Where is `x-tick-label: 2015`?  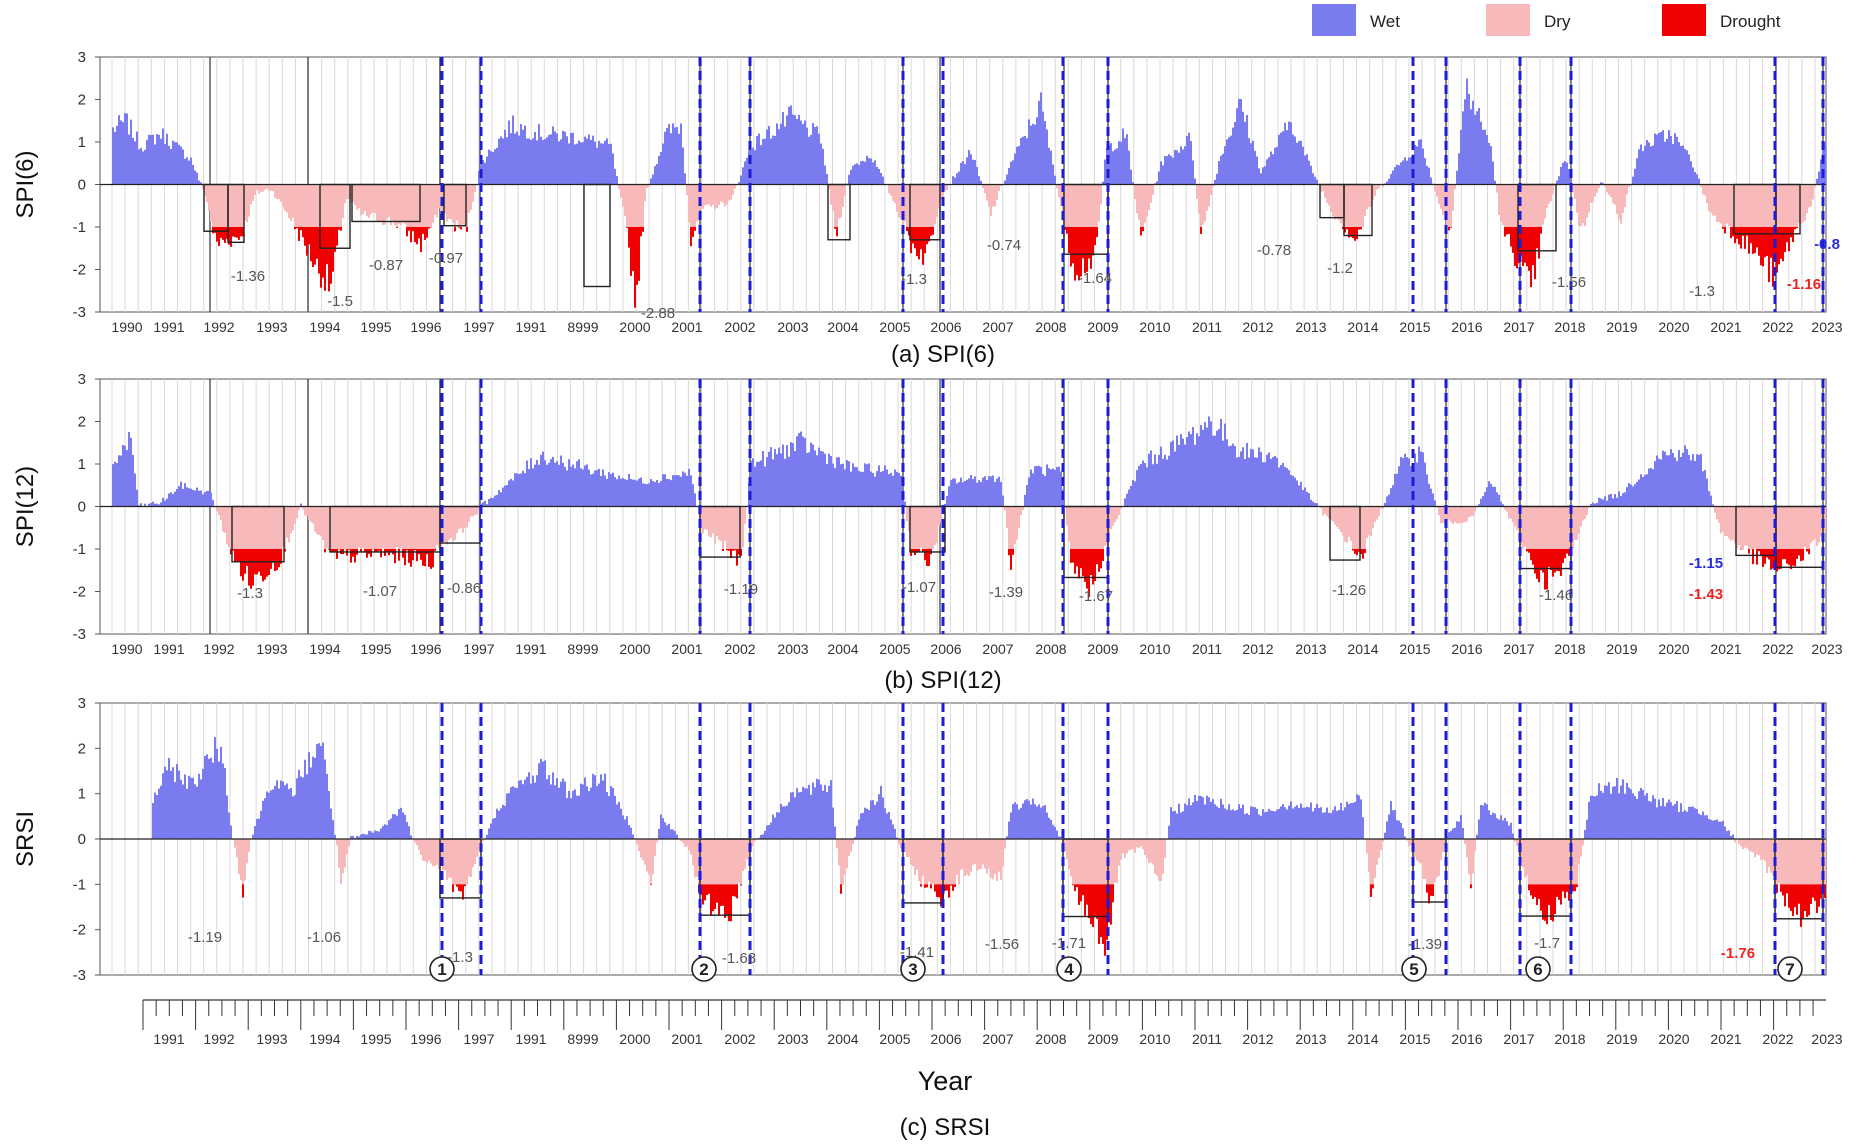
x-tick-label: 2015 is located at coordinates (1414, 327).